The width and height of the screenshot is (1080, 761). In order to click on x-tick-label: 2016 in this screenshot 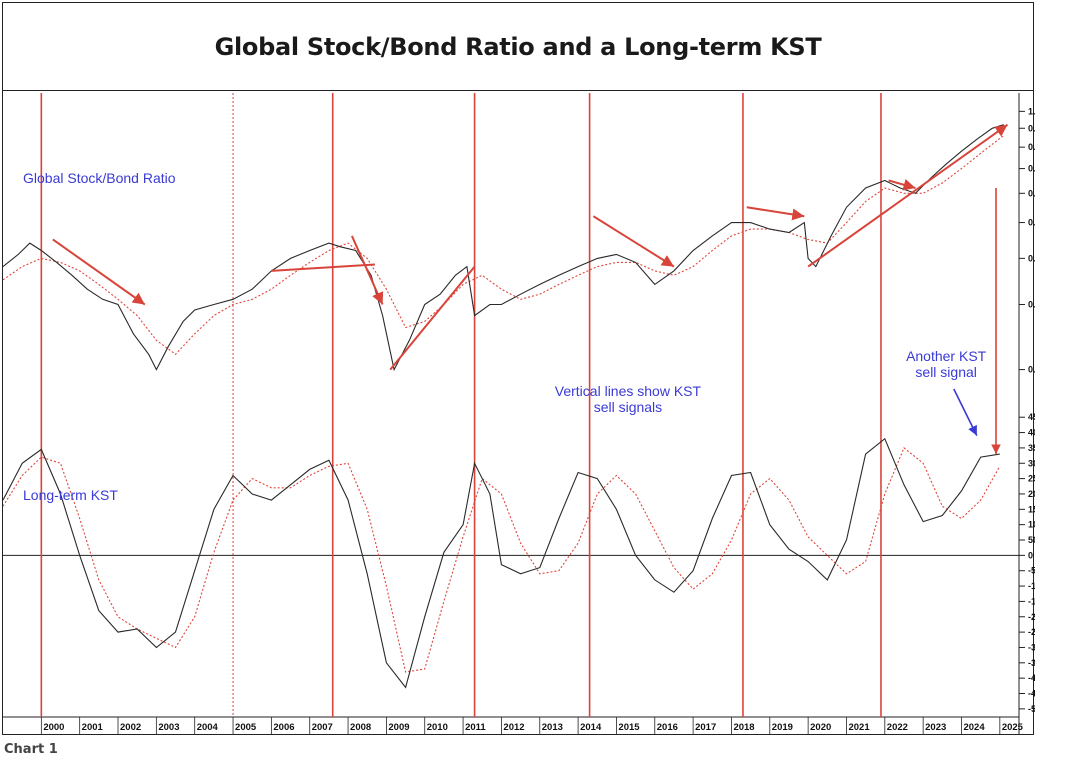, I will do `click(667, 727)`.